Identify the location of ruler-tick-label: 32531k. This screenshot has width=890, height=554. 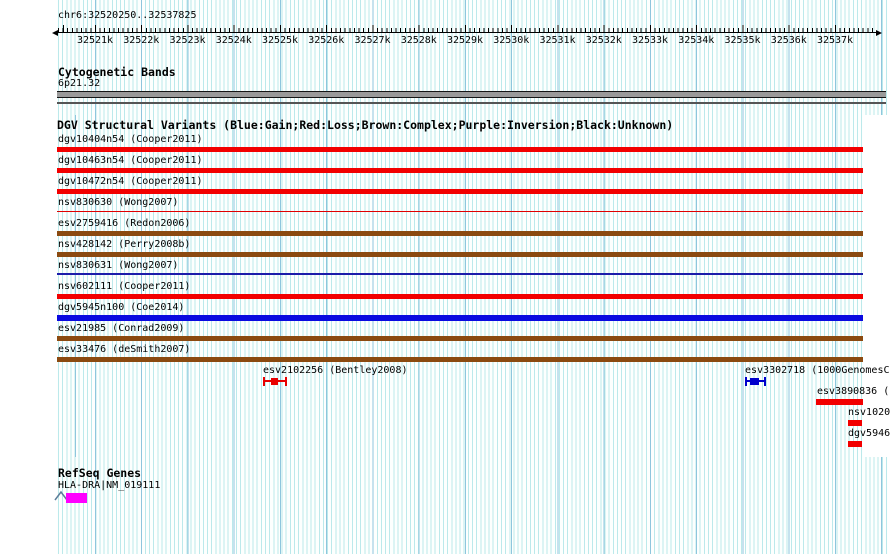
(557, 40).